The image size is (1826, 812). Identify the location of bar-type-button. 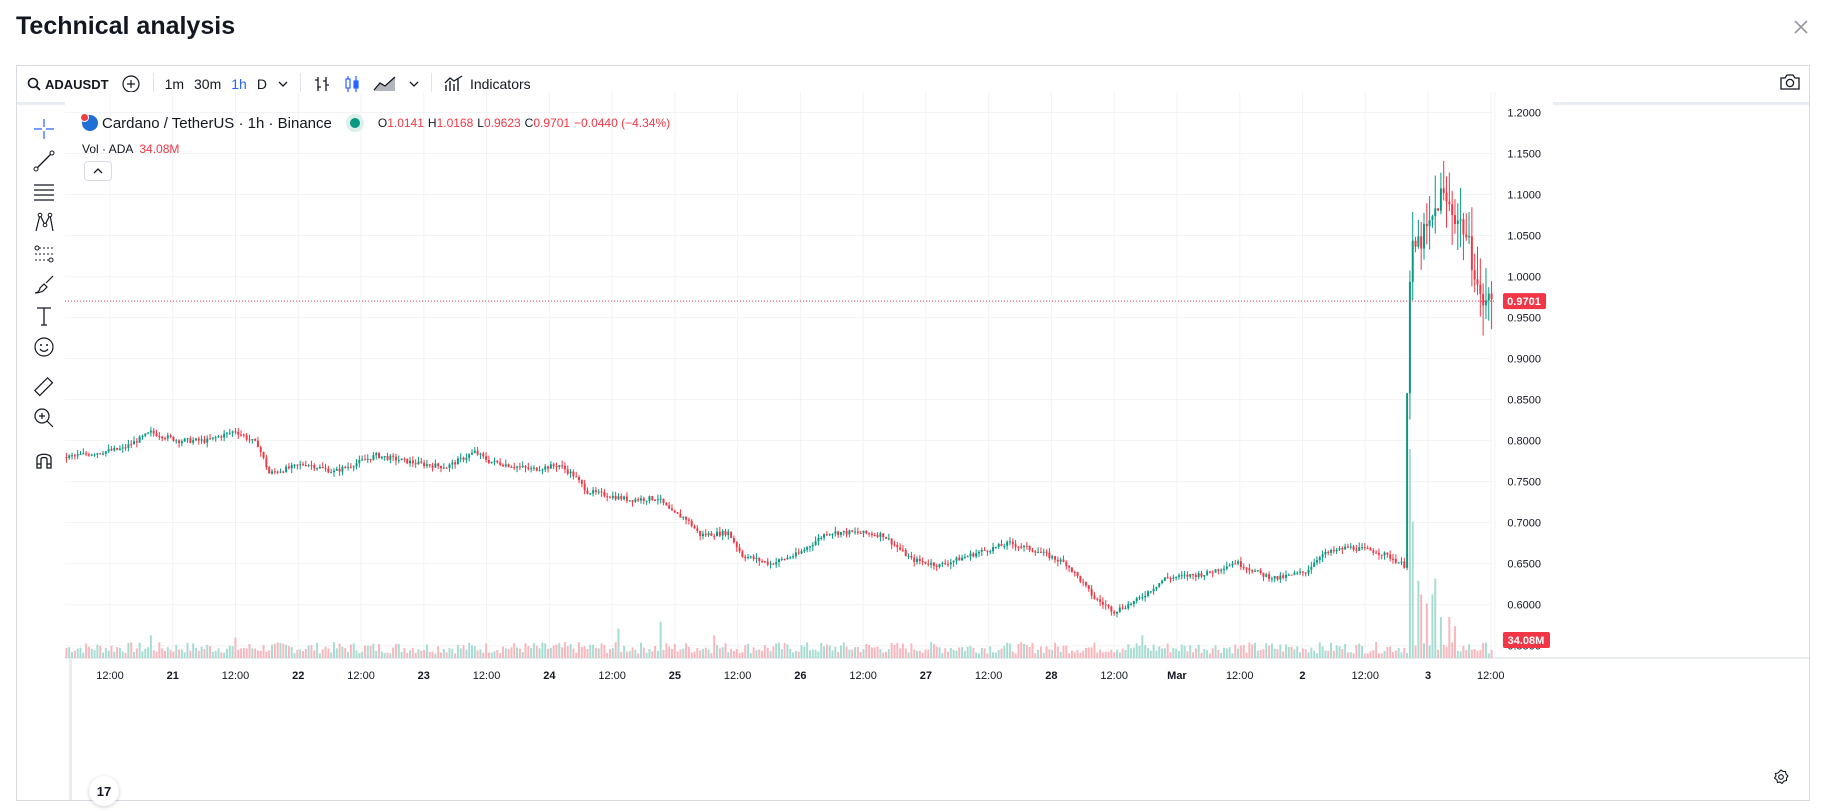
(322, 84).